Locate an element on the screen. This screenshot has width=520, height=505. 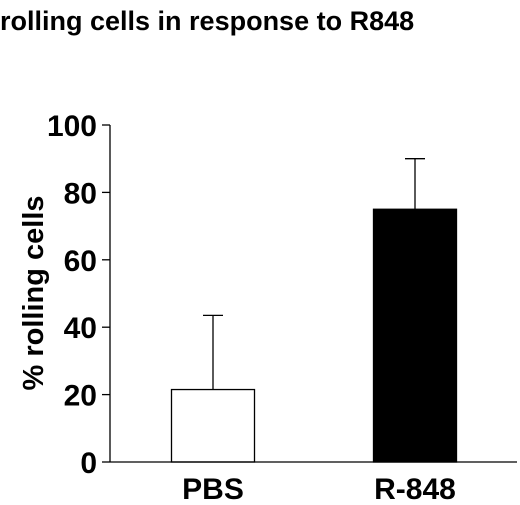
chart-title: rolling cells in response to R848 is located at coordinates (207, 21).